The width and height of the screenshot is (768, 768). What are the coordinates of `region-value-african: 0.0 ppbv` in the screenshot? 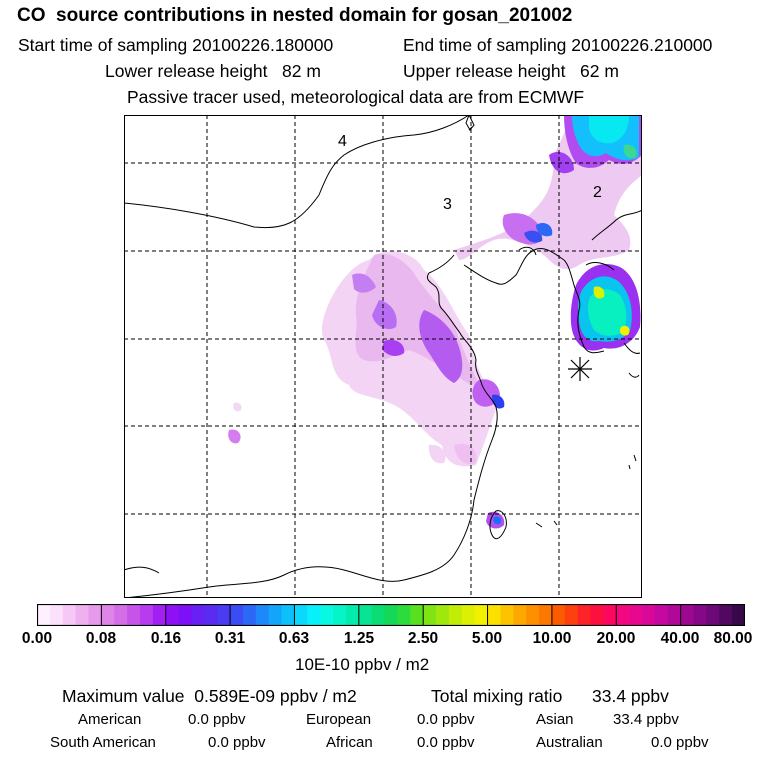 It's located at (446, 742).